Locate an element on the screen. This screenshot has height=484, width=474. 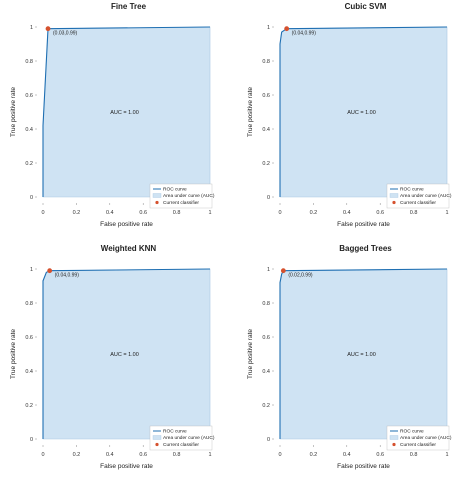
current-classifier-label: (0.03,0.99) is located at coordinates (65, 34).